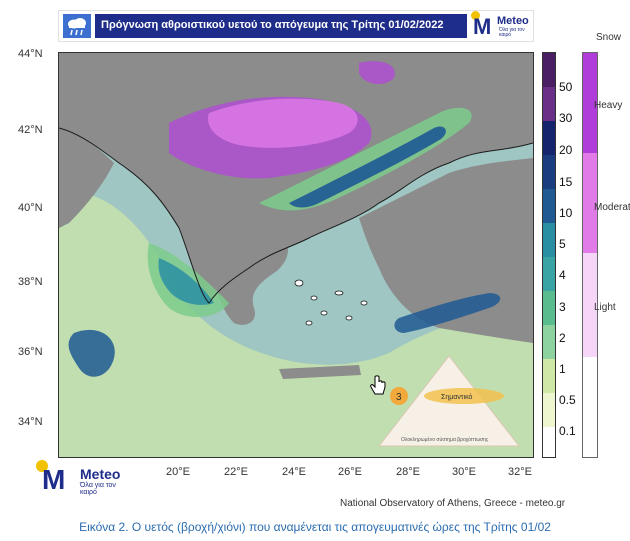 Image resolution: width=630 pixels, height=541 pixels. Describe the element at coordinates (377, 73) in the screenshot. I see `snow-cap-northeast` at that location.